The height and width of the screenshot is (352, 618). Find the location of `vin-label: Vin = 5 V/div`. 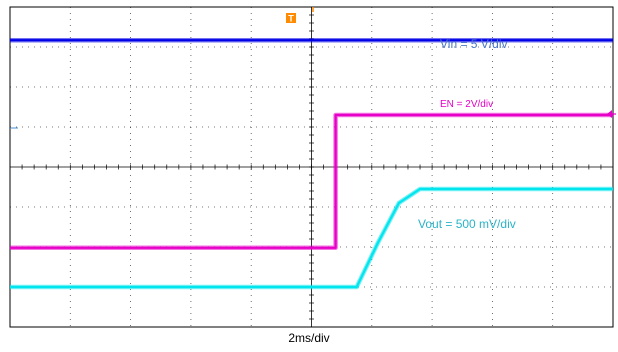

vin-label: Vin = 5 V/div is located at coordinates (474, 44).